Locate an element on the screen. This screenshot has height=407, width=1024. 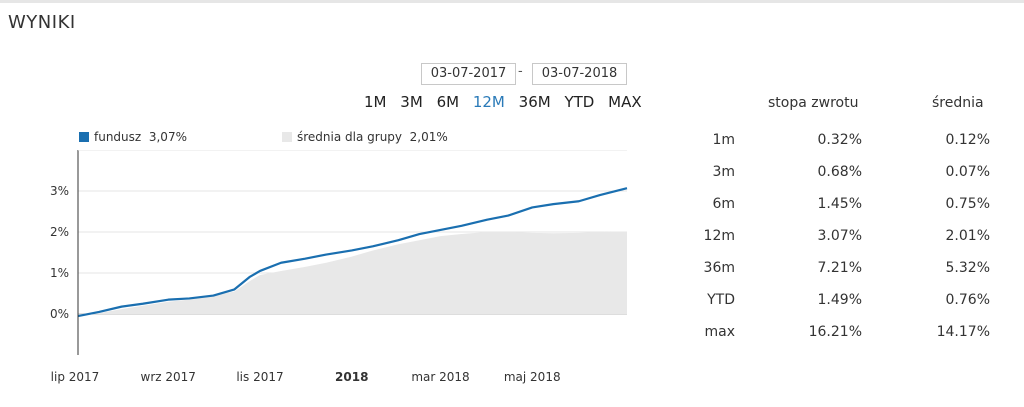
returns-rate-value: 0.32% is located at coordinates (839, 140).